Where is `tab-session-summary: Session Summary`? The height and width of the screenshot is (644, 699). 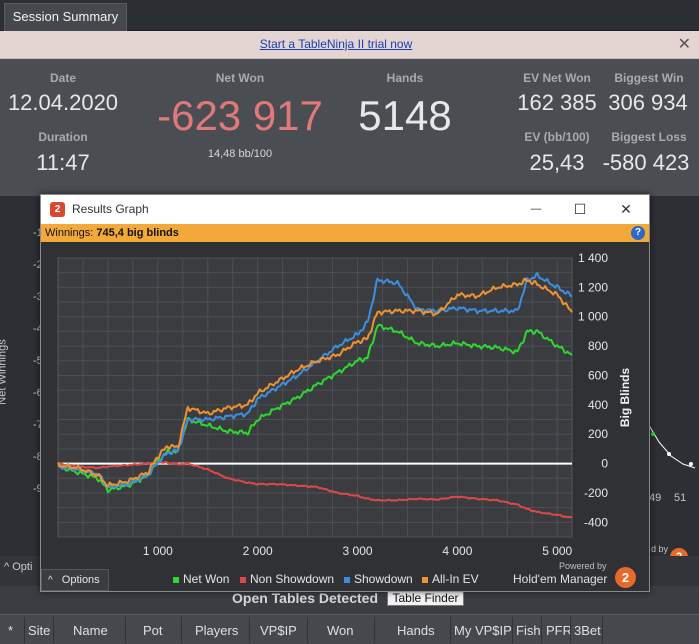
tab-session-summary: Session Summary is located at coordinates (65, 17).